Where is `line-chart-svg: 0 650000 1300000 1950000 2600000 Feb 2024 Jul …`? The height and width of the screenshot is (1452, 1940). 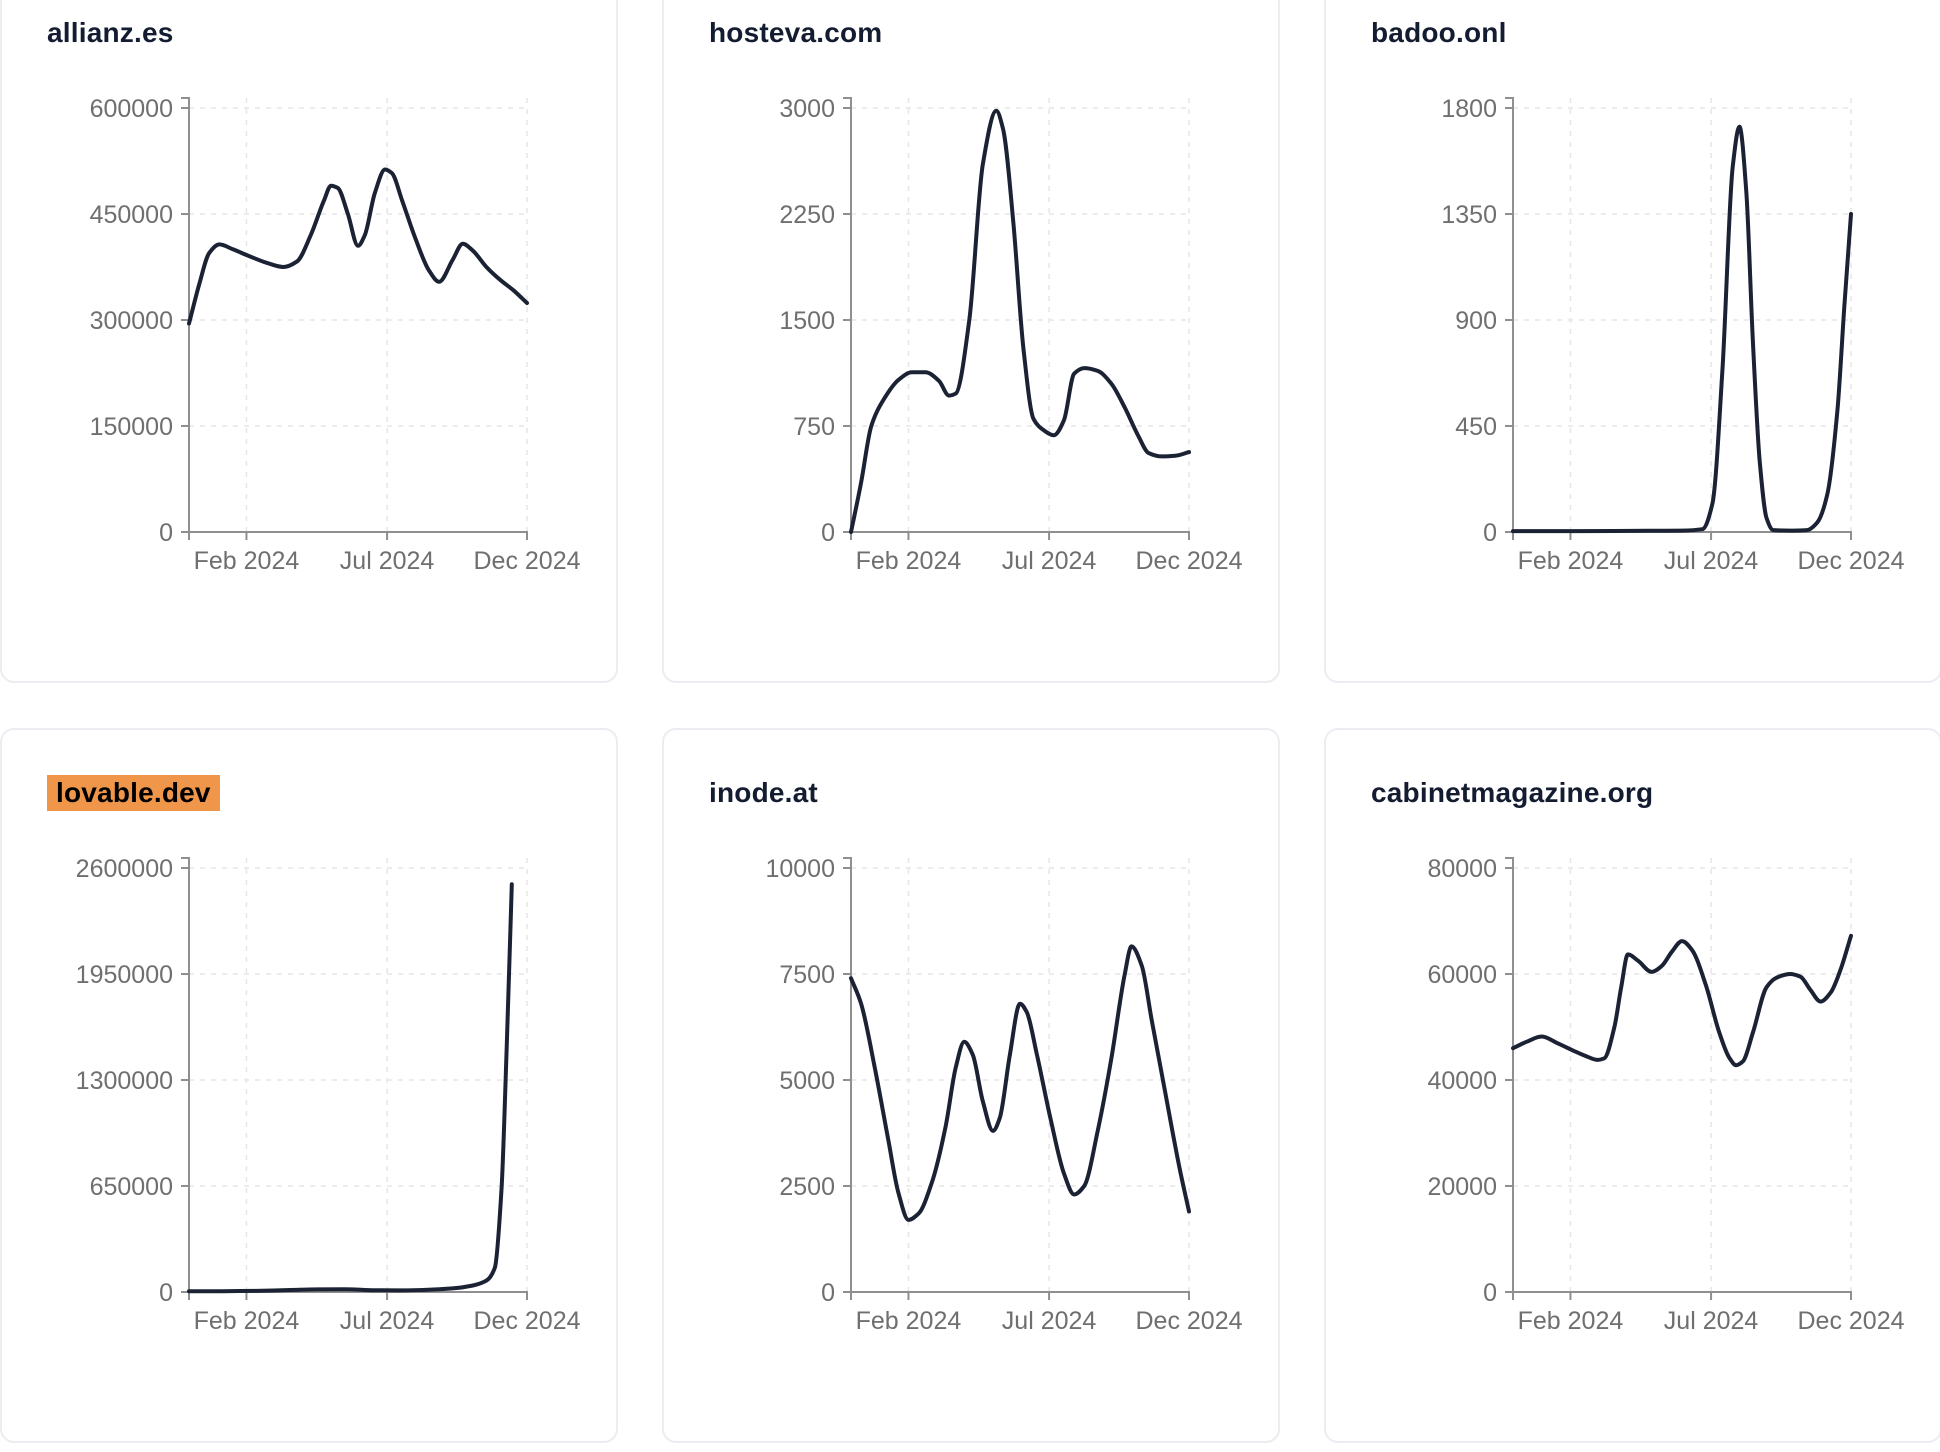
line-chart-svg: 0 650000 1300000 1950000 2600000 Feb 2024 Jul … is located at coordinates (328, 1095).